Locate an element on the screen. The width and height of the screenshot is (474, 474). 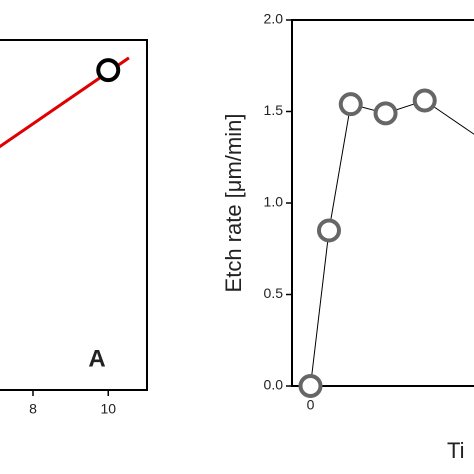
x-axis-title: Ti is located at coordinates (456, 450).